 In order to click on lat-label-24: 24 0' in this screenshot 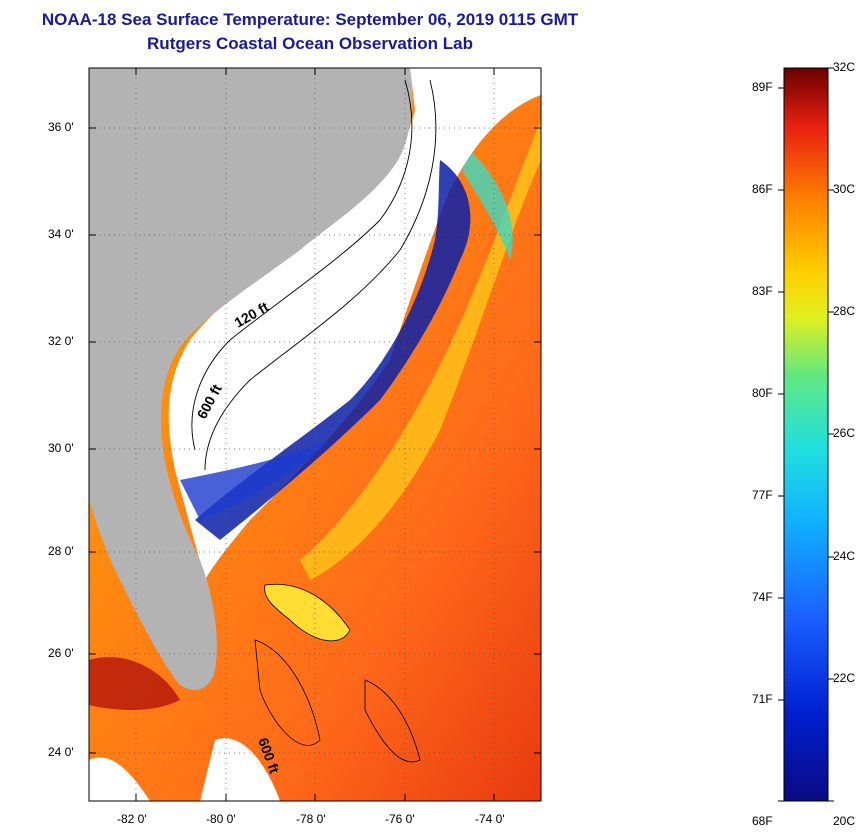, I will do `click(61, 752)`.